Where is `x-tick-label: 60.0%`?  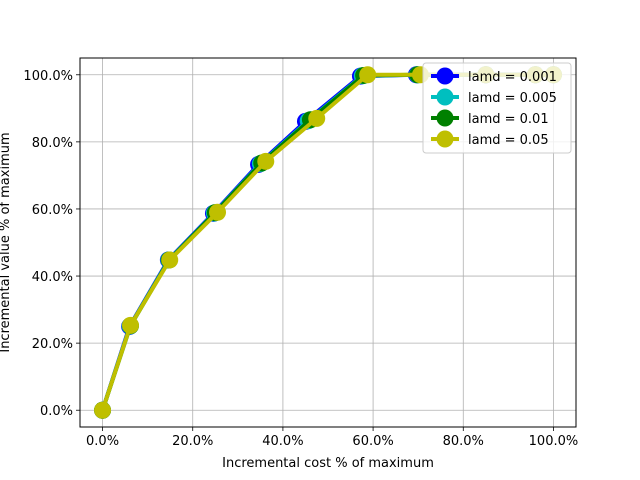 x-tick-label: 60.0% is located at coordinates (372, 441).